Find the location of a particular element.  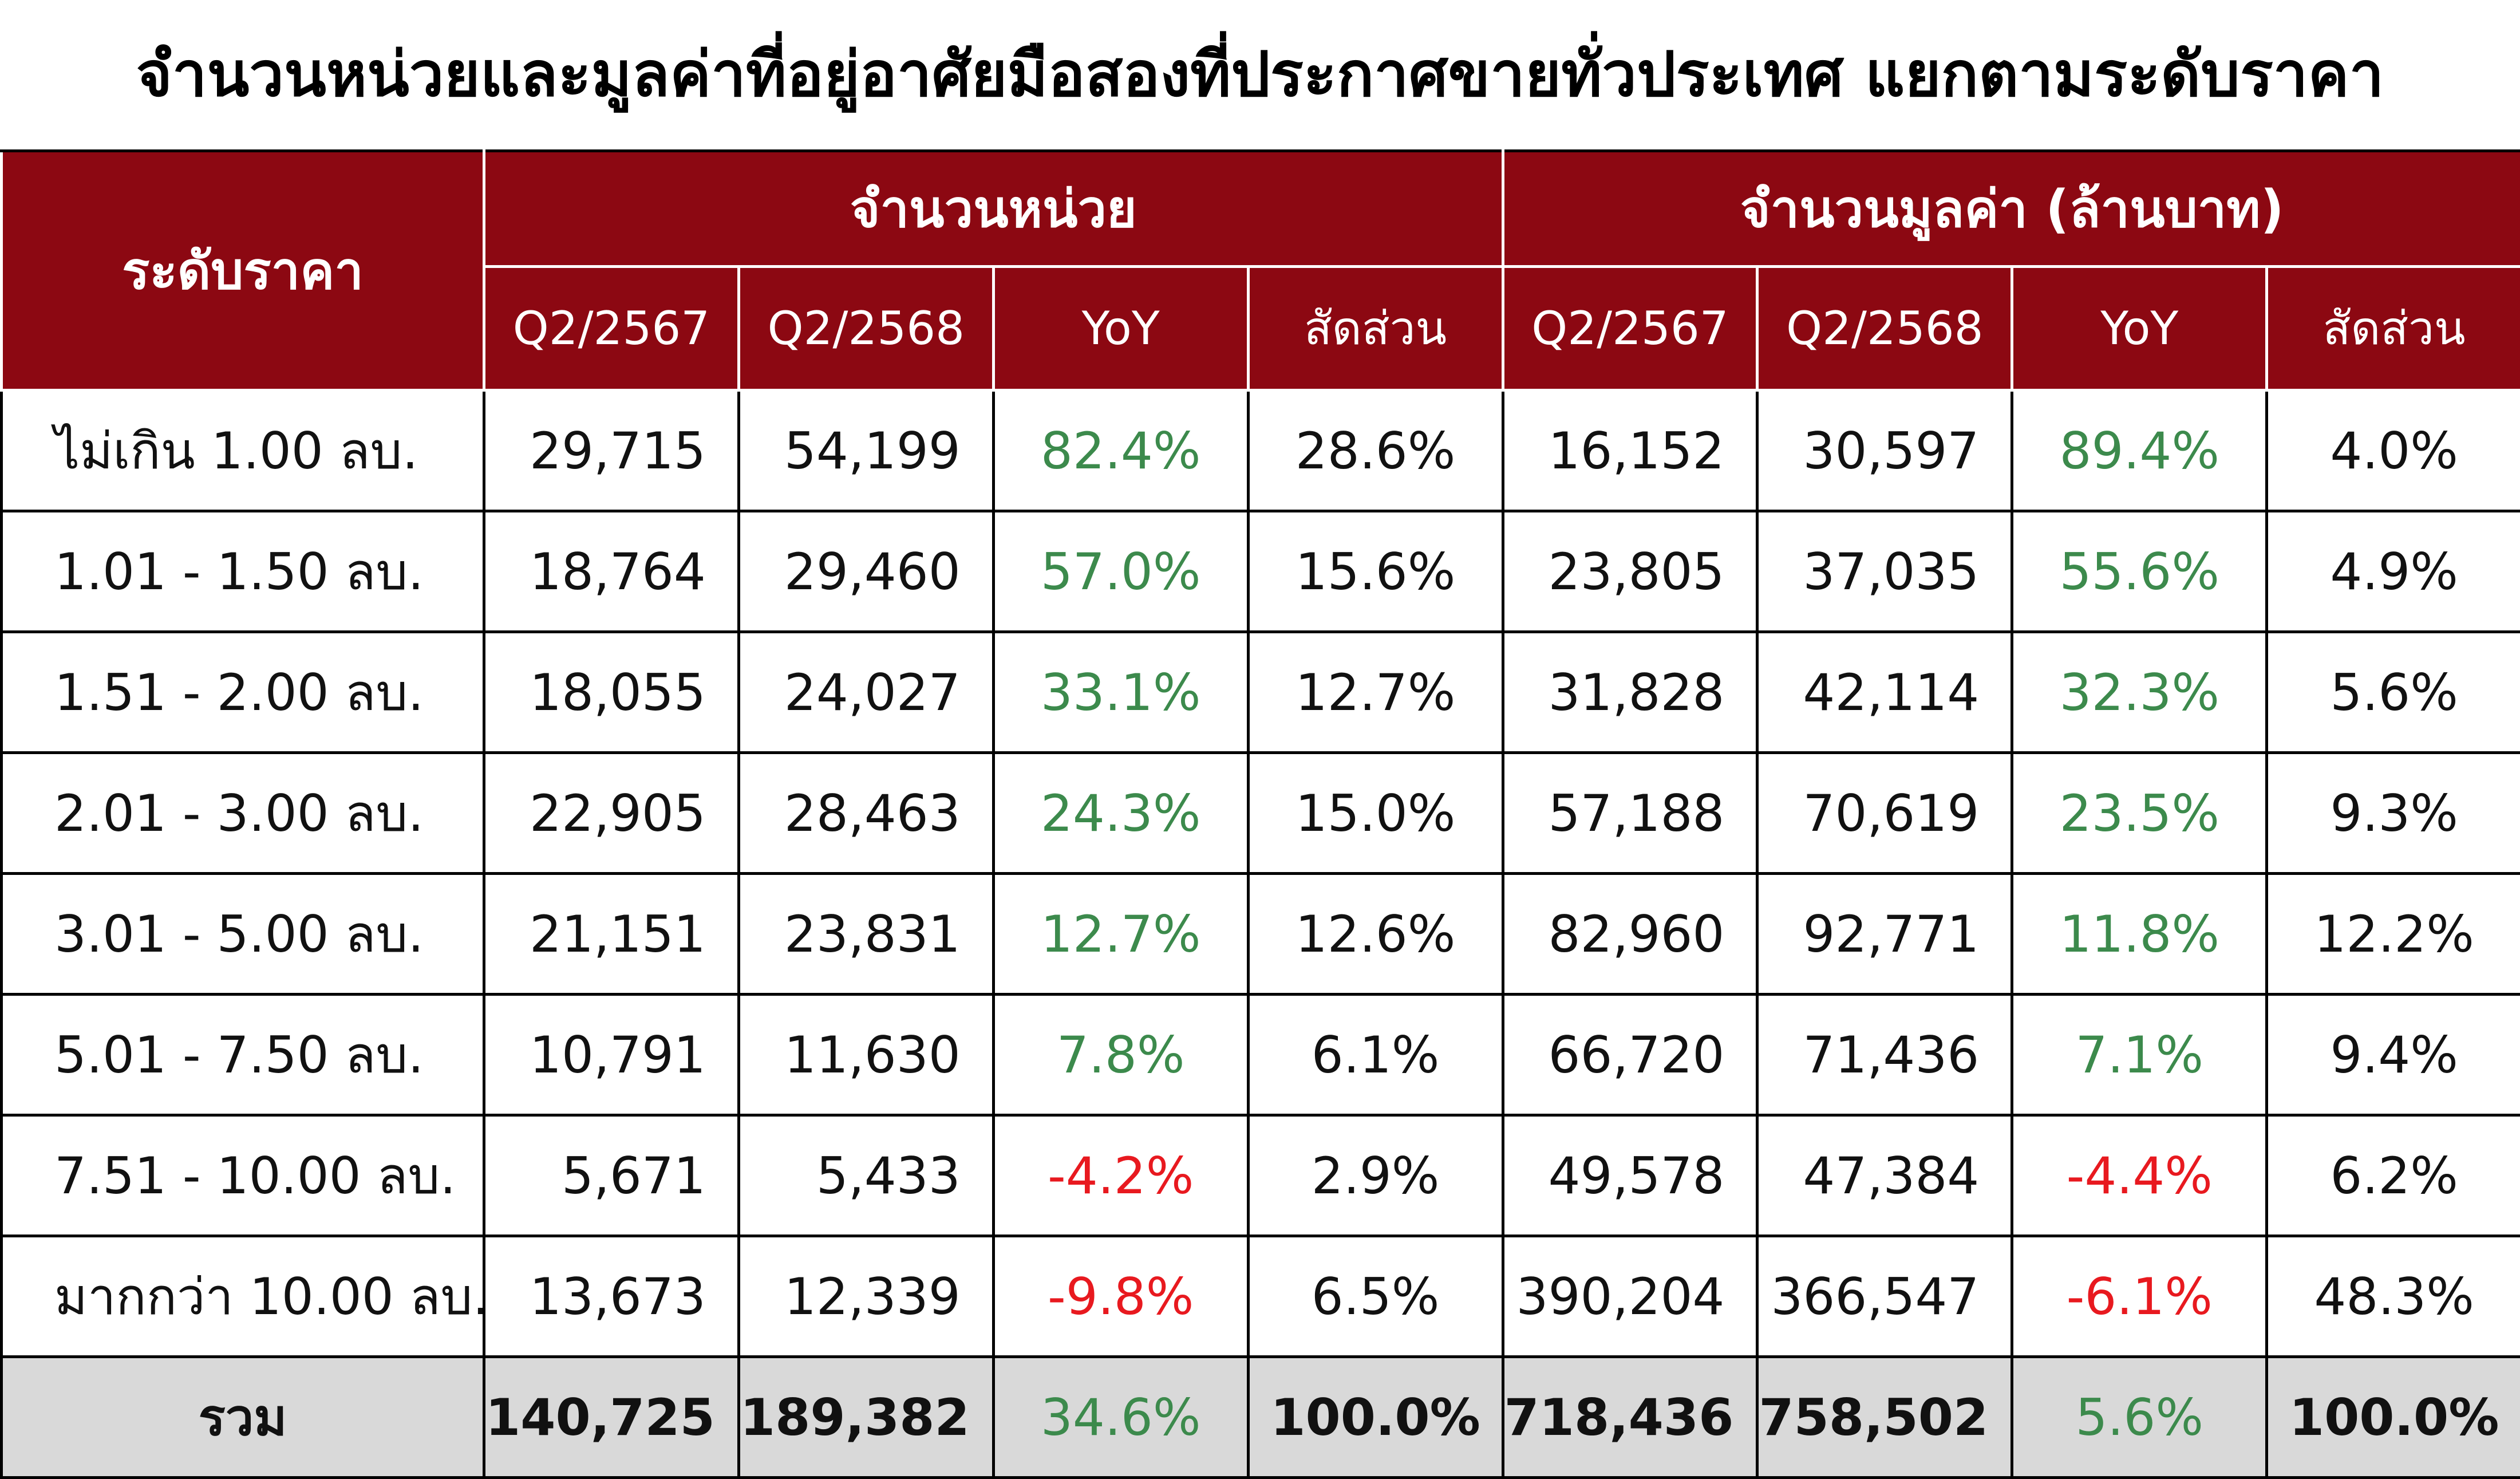

cell: 6.5% is located at coordinates (1375, 1296).